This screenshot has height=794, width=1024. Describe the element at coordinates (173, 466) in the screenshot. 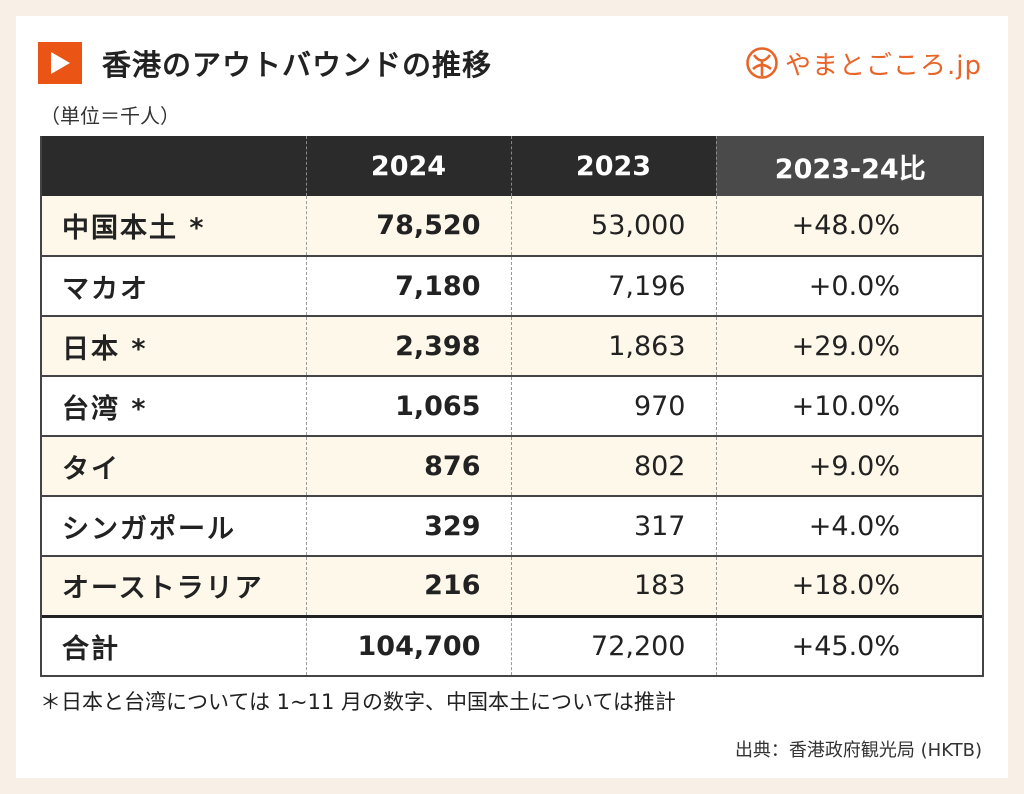

I see `row-name: タイ` at that location.